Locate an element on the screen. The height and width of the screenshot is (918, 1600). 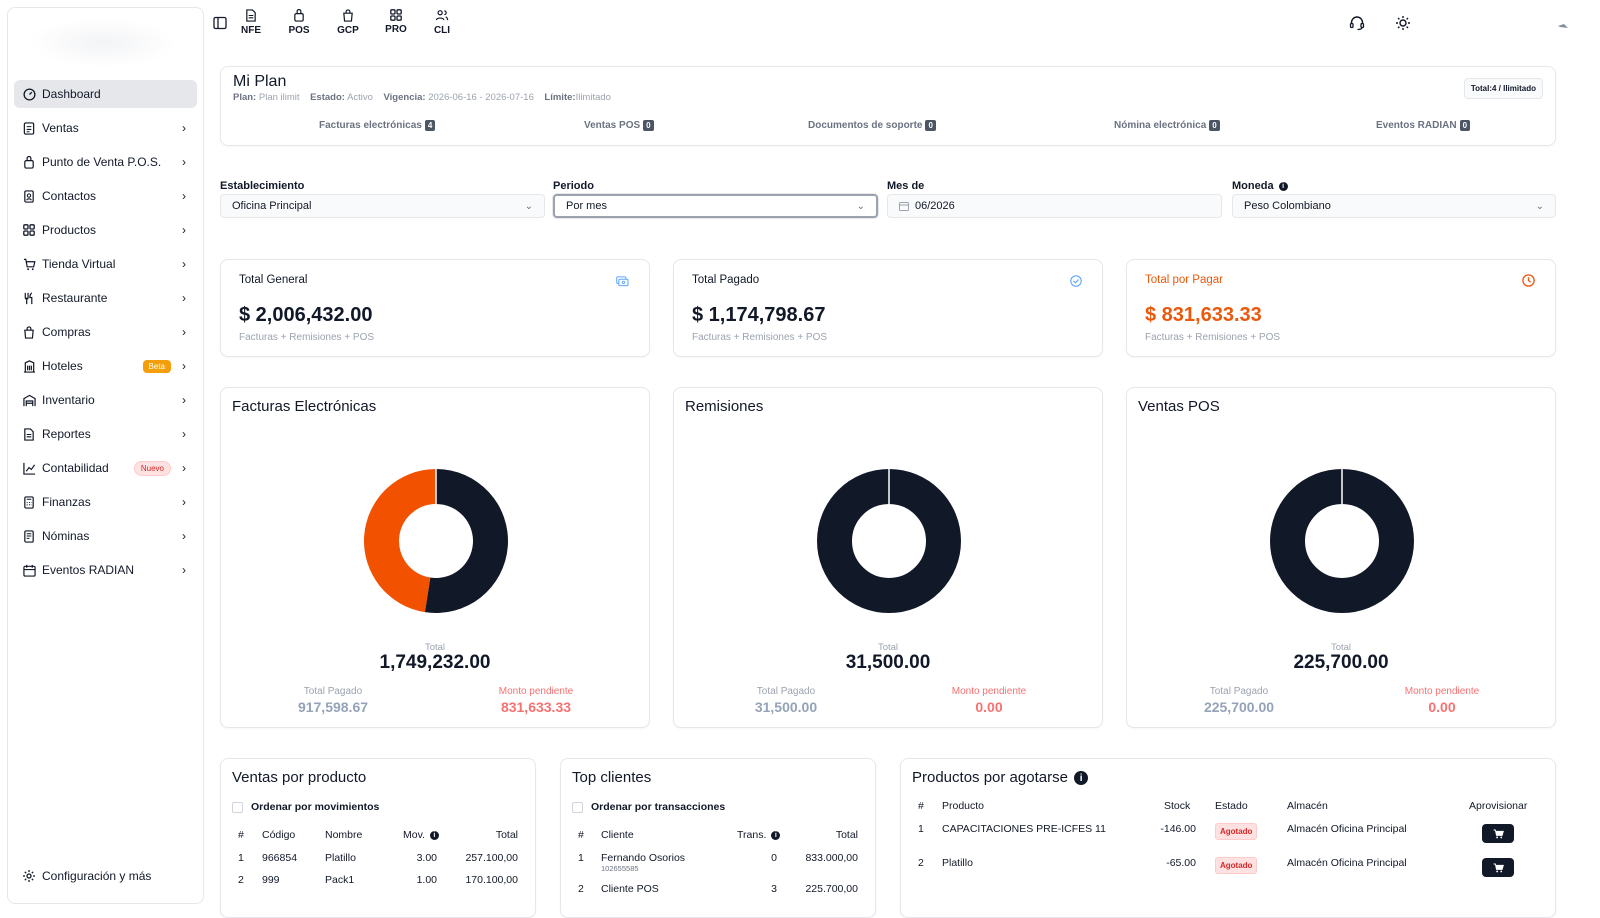
sidebar-item-contabilidad: Contabilidad Nuevo › is located at coordinates (105, 468).